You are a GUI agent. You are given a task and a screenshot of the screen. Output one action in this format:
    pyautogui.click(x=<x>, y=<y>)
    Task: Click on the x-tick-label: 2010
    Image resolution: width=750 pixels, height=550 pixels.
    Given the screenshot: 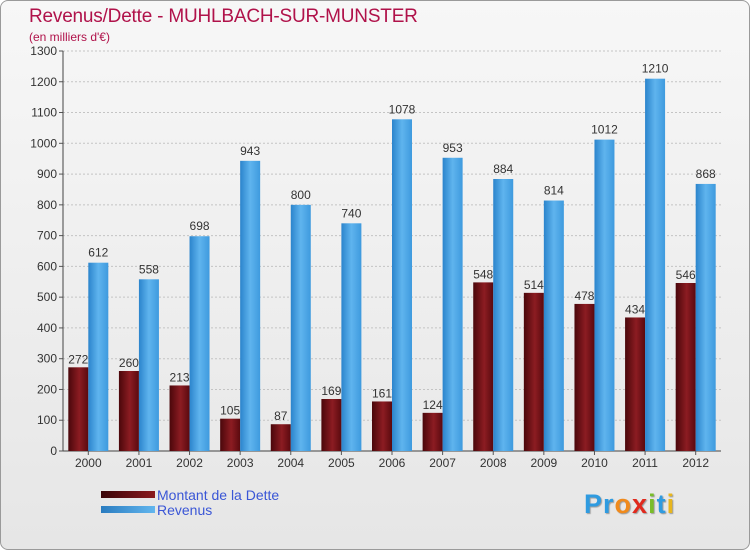 What is the action you would take?
    pyautogui.click(x=594, y=463)
    